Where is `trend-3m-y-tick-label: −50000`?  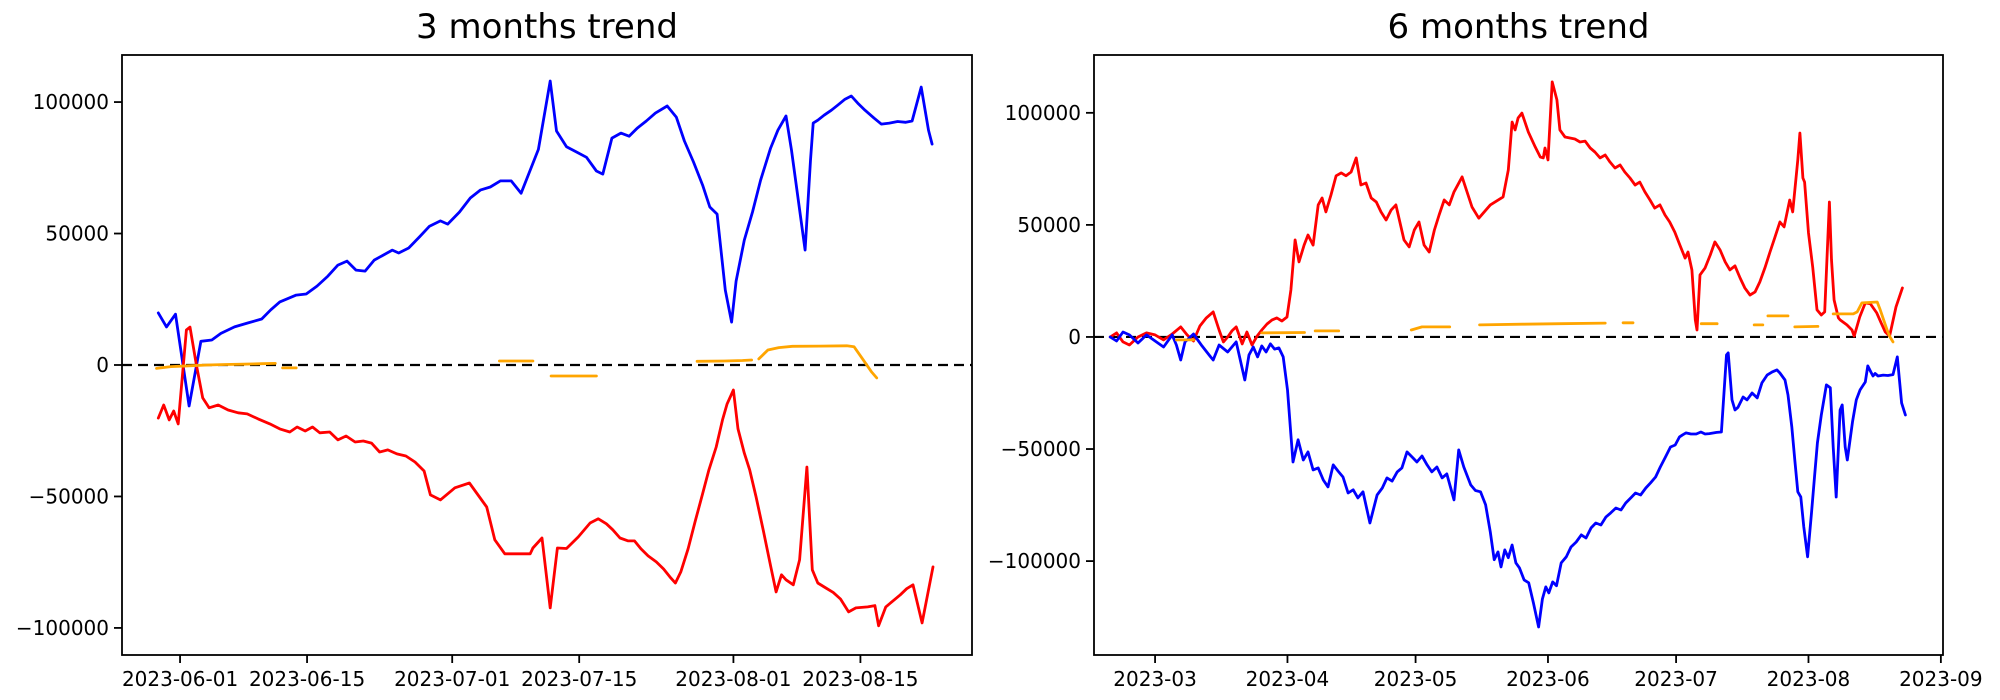 trend-3m-y-tick-label: −50000 is located at coordinates (69, 496).